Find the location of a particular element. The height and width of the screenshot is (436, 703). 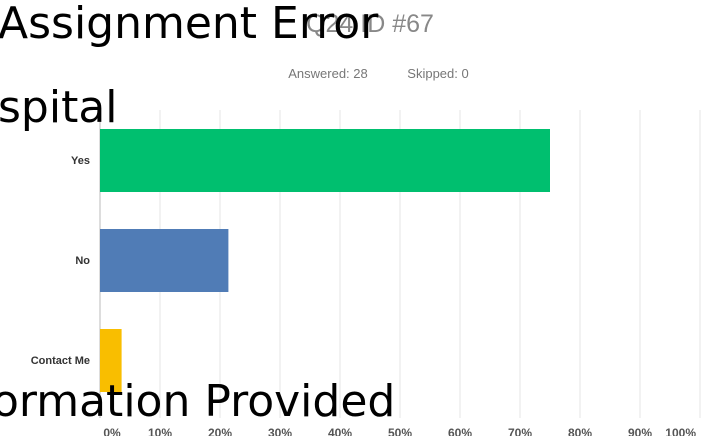

x-tick-label: 60% is located at coordinates (460, 431).